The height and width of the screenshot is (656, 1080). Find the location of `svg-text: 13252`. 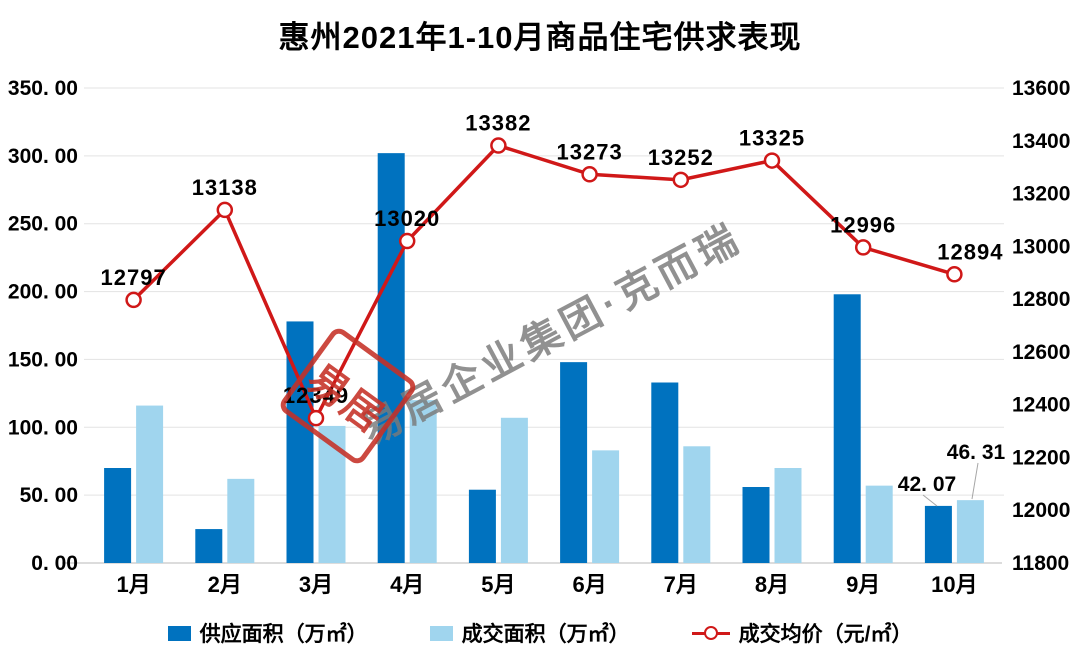

svg-text: 13252 is located at coordinates (681, 157).